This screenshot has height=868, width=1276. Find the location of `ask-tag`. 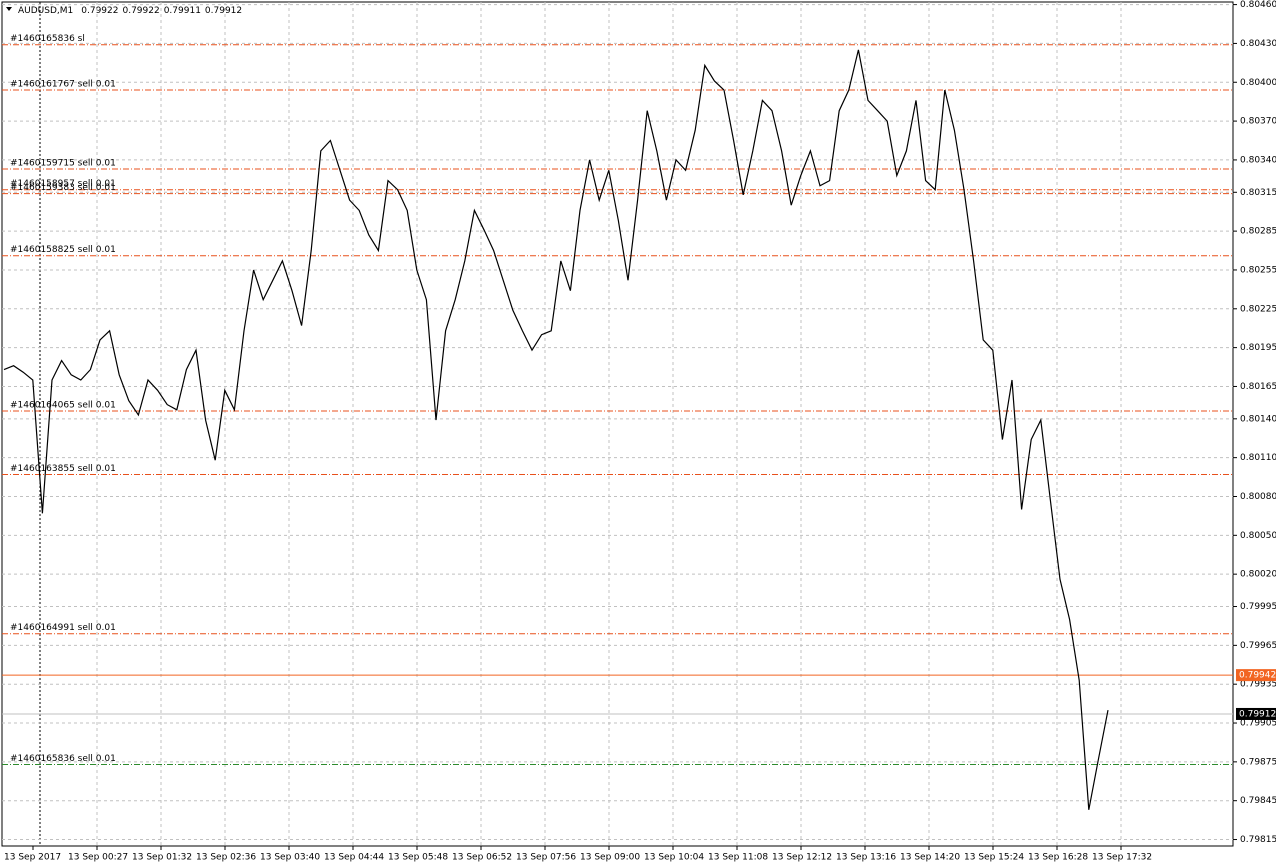

ask-tag is located at coordinates (1256, 675).